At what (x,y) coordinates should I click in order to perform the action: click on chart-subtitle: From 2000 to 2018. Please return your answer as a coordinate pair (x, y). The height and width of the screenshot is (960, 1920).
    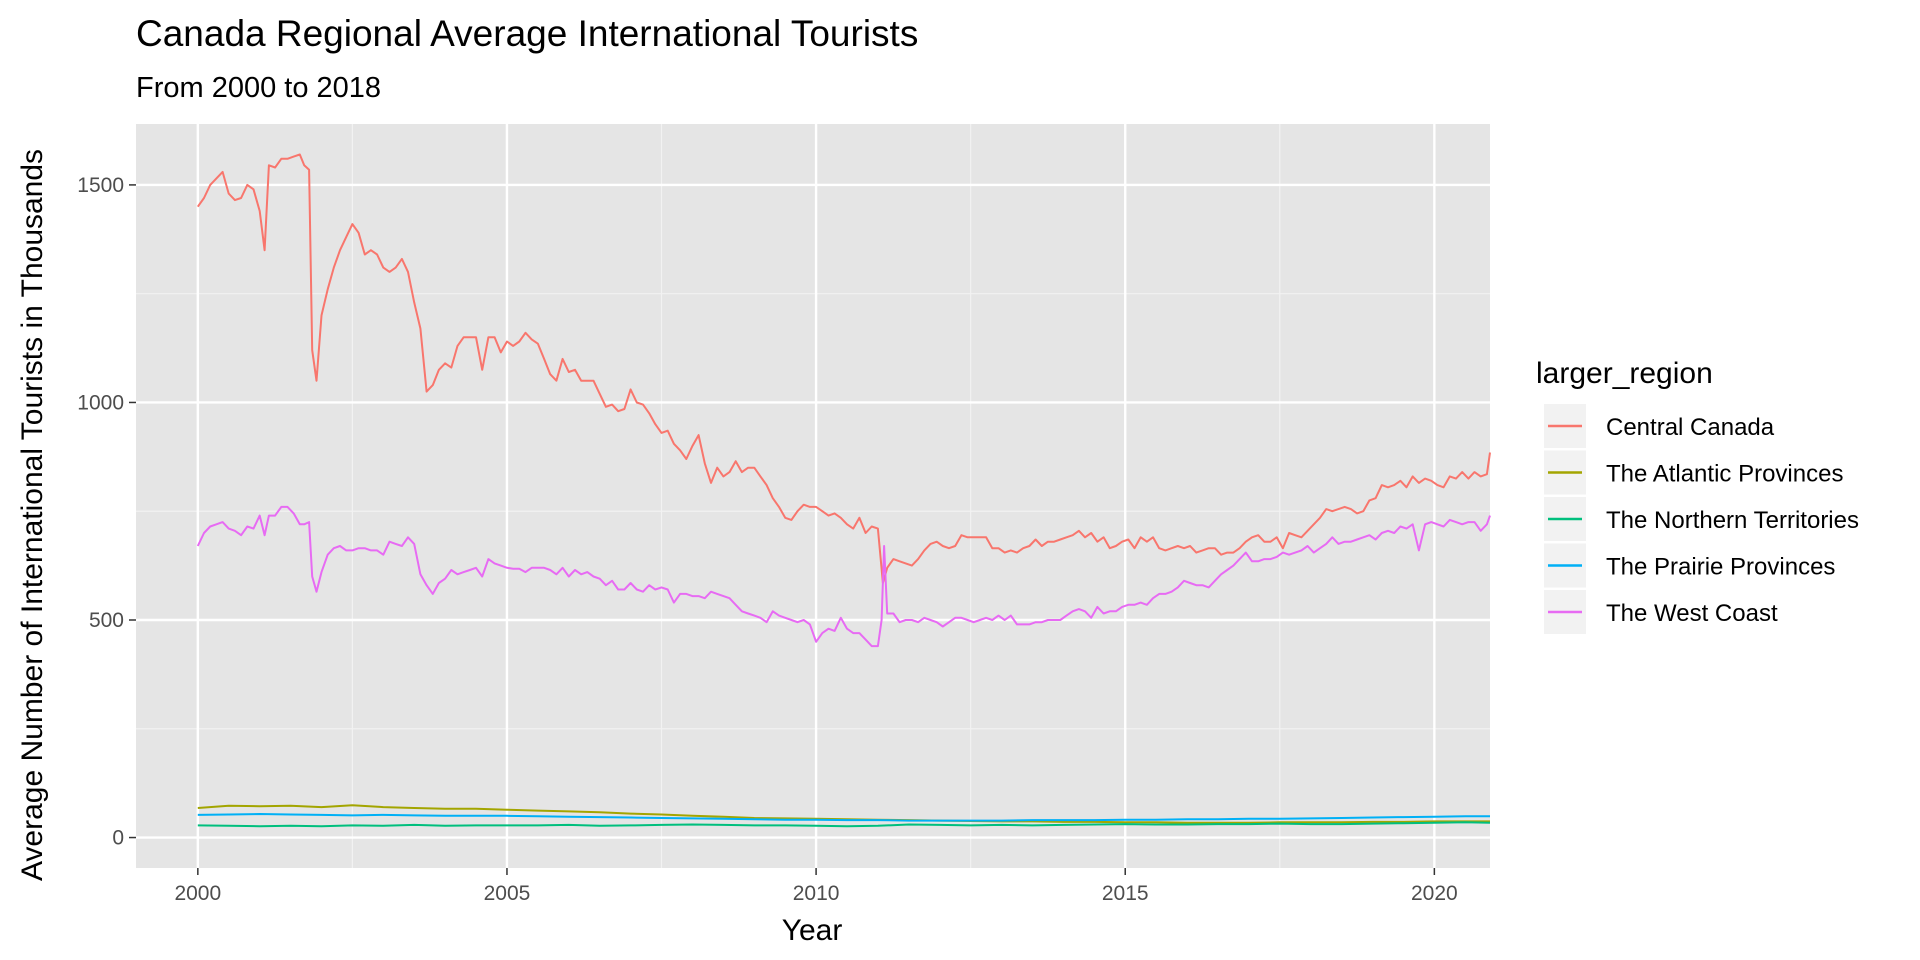
    Looking at the image, I should click on (258, 88).